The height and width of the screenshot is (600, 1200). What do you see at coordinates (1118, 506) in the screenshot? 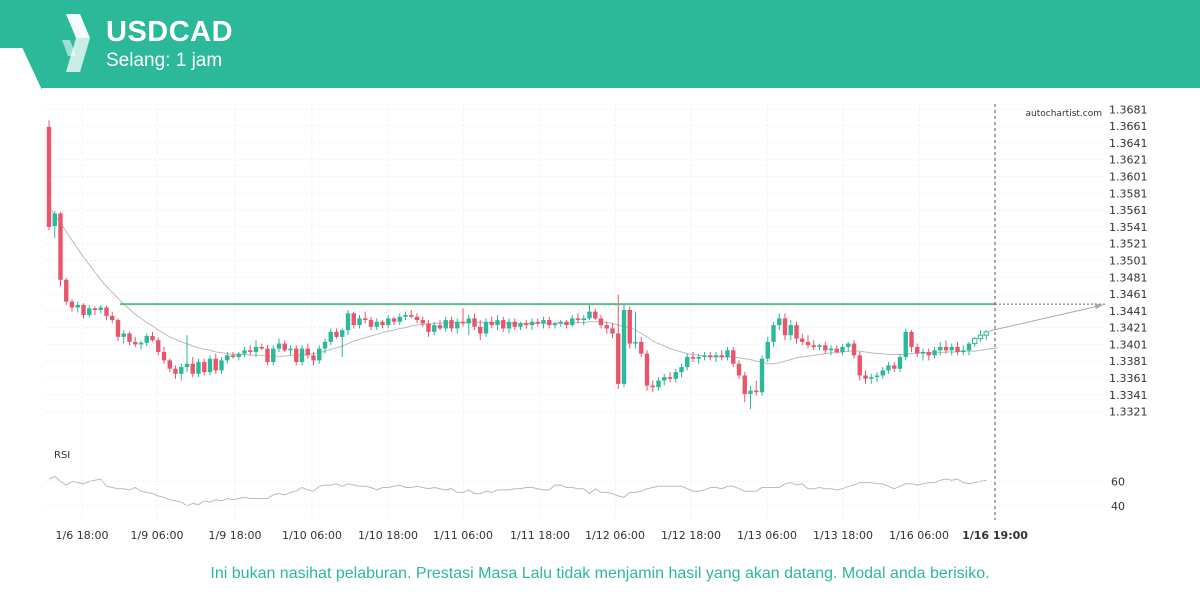
I see `rsi-tick-label: 40` at bounding box center [1118, 506].